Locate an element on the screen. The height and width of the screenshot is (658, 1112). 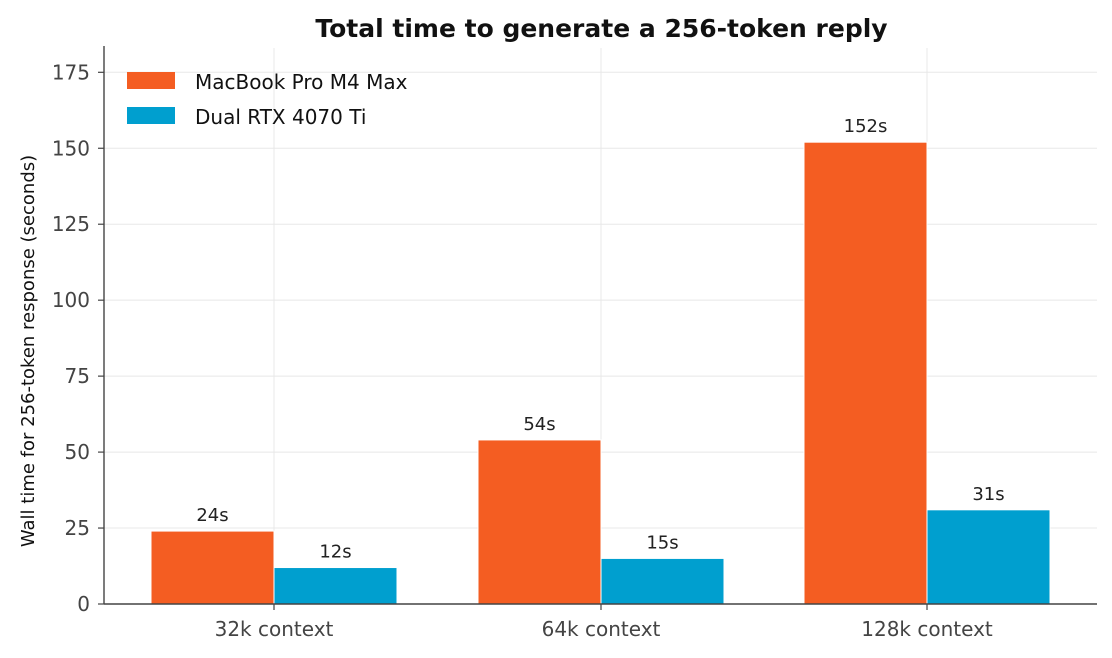
legend-label-macbook: MacBook Pro M4 Max is located at coordinates (301, 82).